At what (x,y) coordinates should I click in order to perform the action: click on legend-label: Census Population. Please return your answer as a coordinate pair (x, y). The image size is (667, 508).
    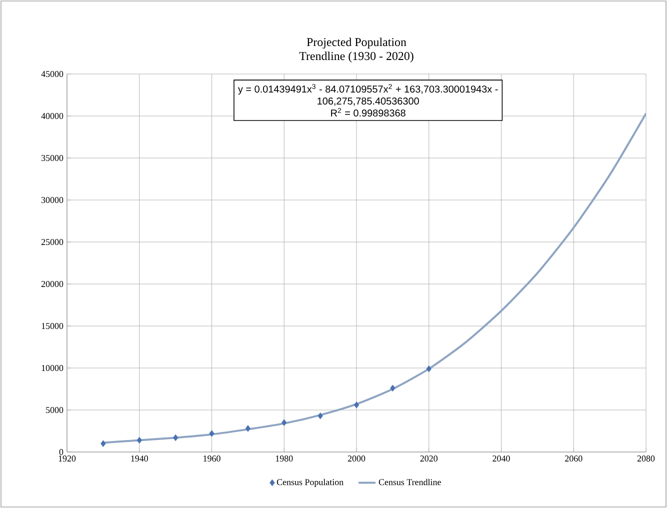
    Looking at the image, I should click on (310, 482).